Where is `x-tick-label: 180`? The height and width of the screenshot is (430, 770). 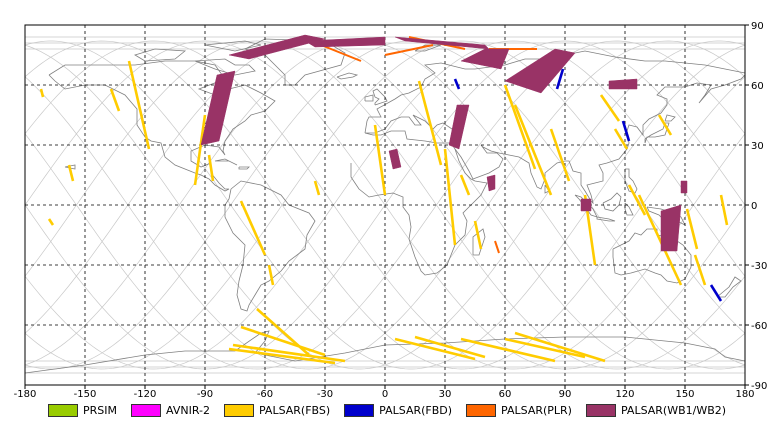
x-tick-label: 180 is located at coordinates (744, 394).